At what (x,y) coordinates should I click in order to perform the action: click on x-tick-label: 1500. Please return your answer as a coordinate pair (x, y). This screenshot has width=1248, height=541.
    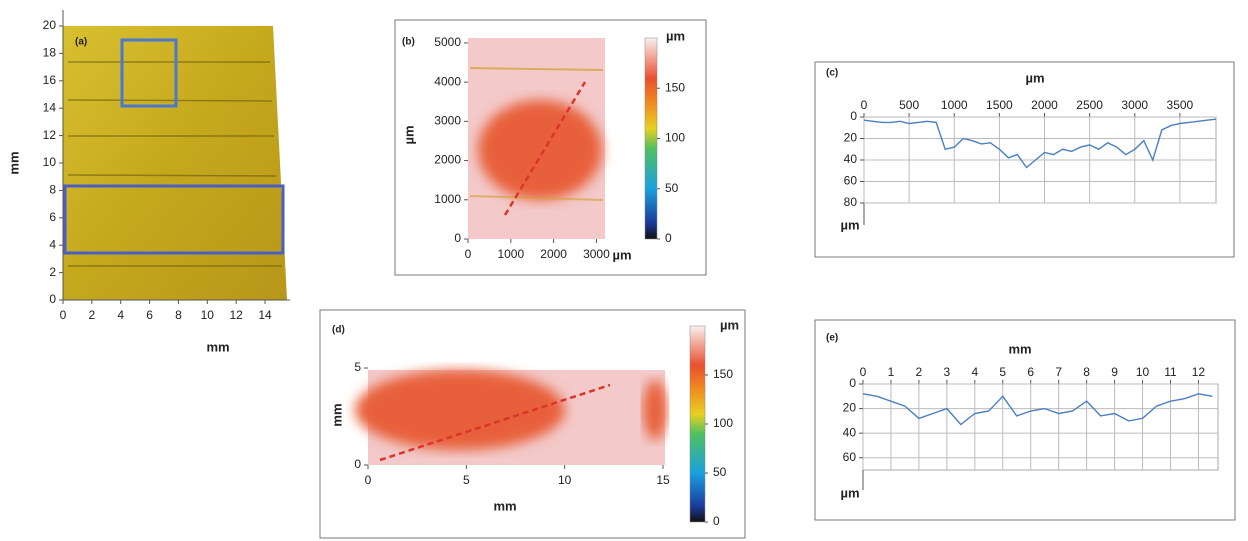
    Looking at the image, I should click on (999, 105).